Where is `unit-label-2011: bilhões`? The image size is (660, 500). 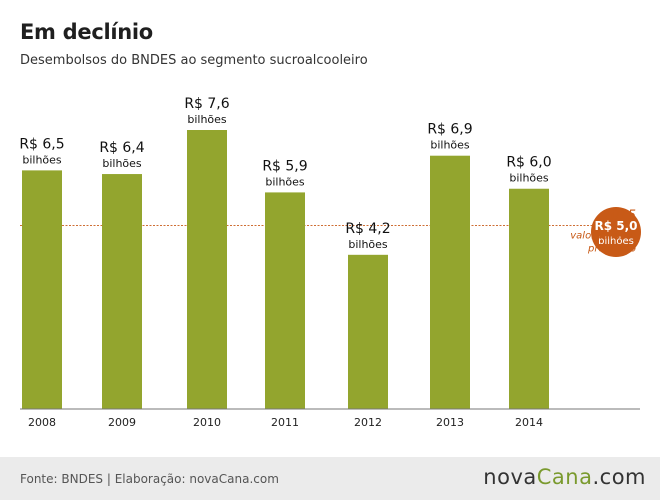
unit-label-2011: bilhões is located at coordinates (285, 181).